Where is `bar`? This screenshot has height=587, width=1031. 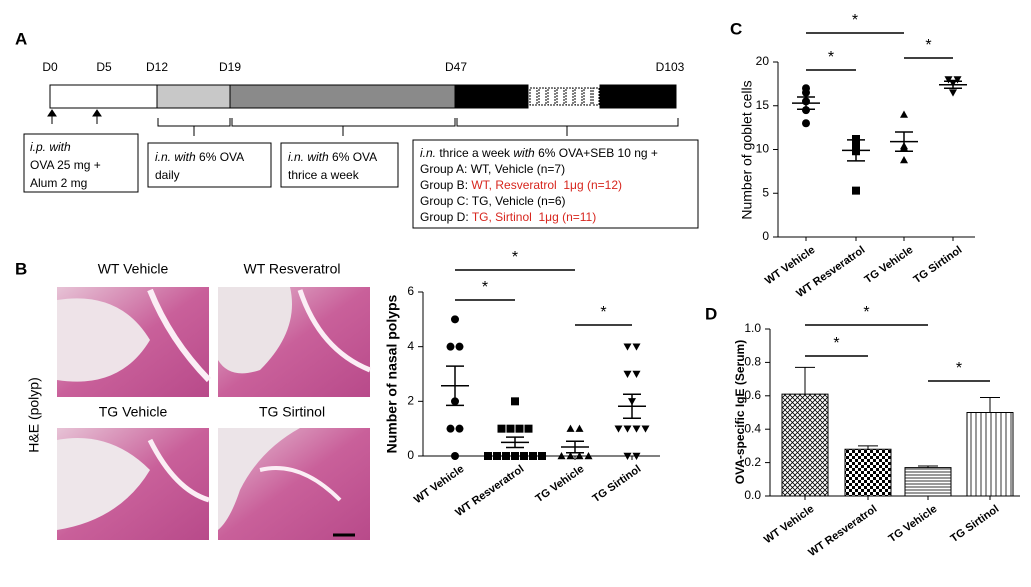
bar is located at coordinates (990, 454).